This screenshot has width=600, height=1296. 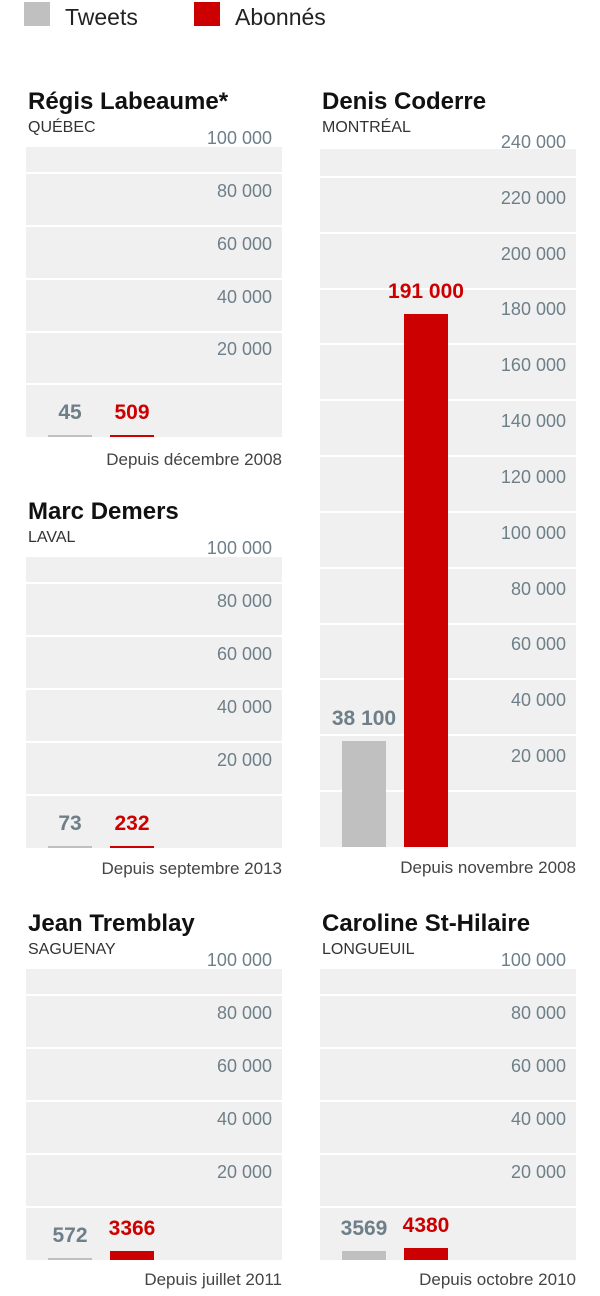 What do you see at coordinates (154, 1105) in the screenshot?
I see `plot-area: 20 000 40 000 60 000 80 000 100 000 572 3366` at bounding box center [154, 1105].